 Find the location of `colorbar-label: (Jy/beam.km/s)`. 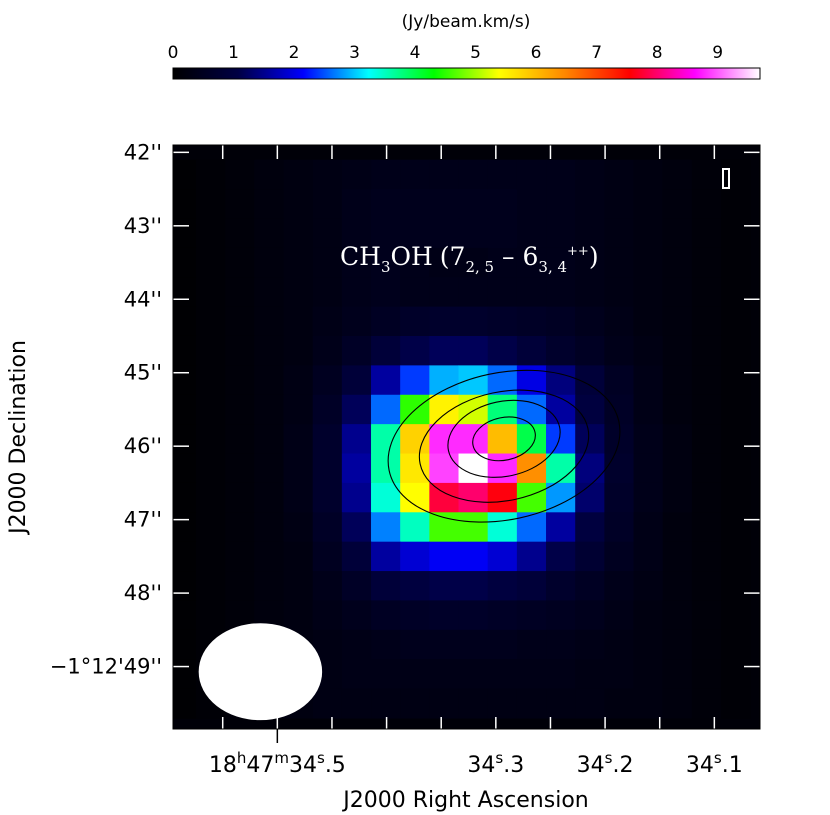

colorbar-label: (Jy/beam.km/s) is located at coordinates (466, 22).